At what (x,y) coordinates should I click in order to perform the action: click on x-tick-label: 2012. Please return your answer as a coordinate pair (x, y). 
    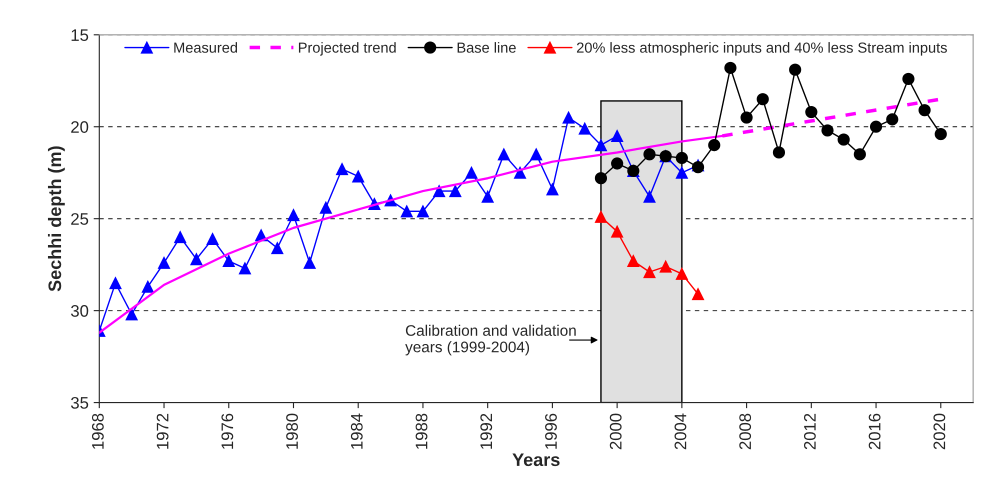
    Looking at the image, I should click on (810, 432).